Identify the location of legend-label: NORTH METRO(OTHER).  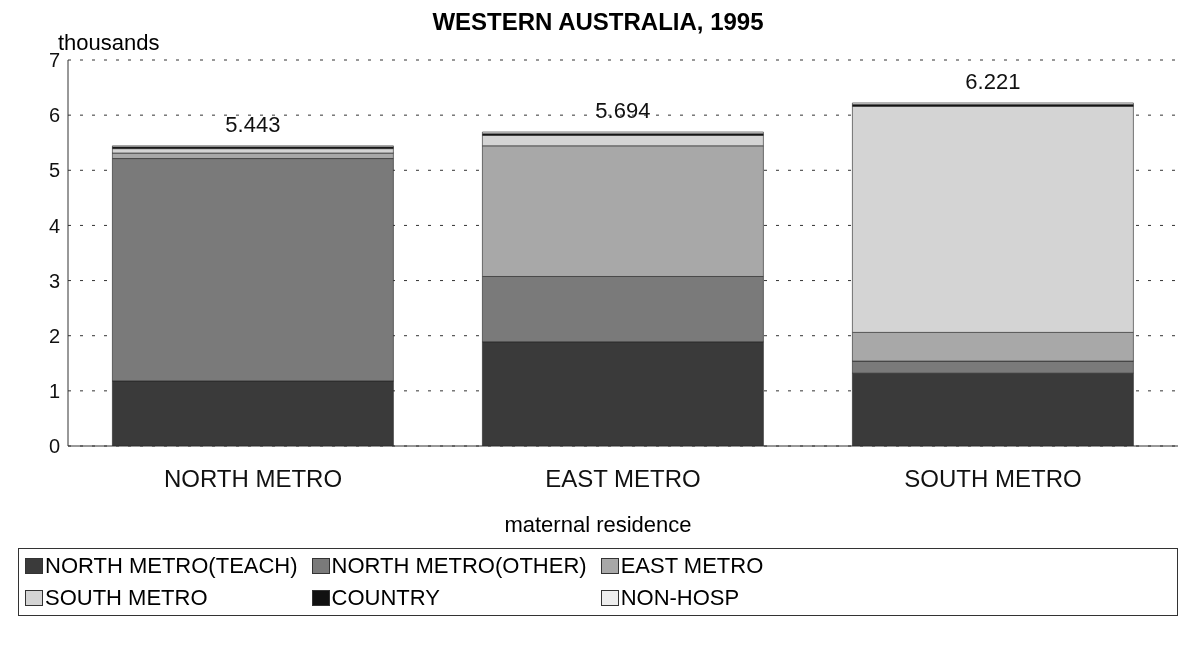
(459, 566).